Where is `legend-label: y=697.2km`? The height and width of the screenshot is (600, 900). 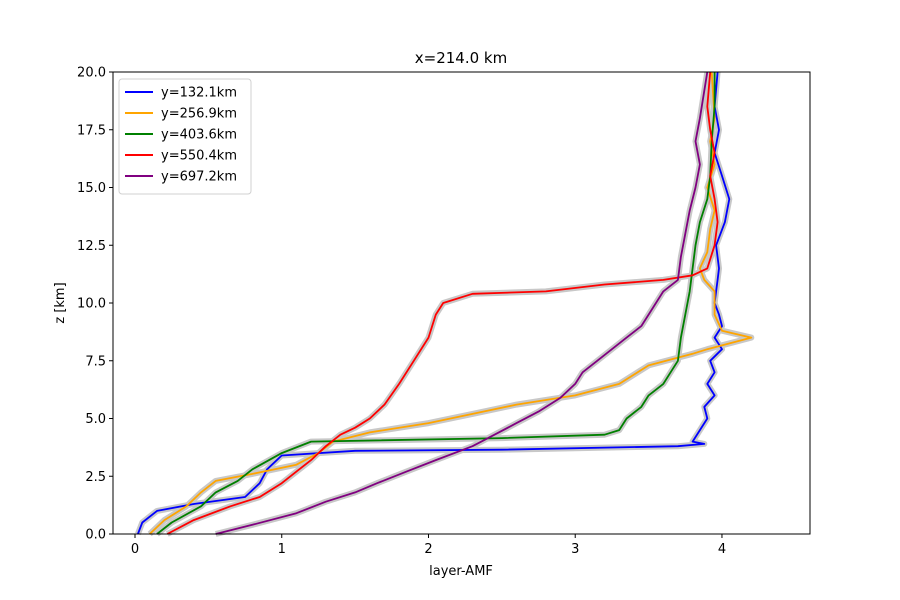
legend-label: y=697.2km is located at coordinates (199, 177).